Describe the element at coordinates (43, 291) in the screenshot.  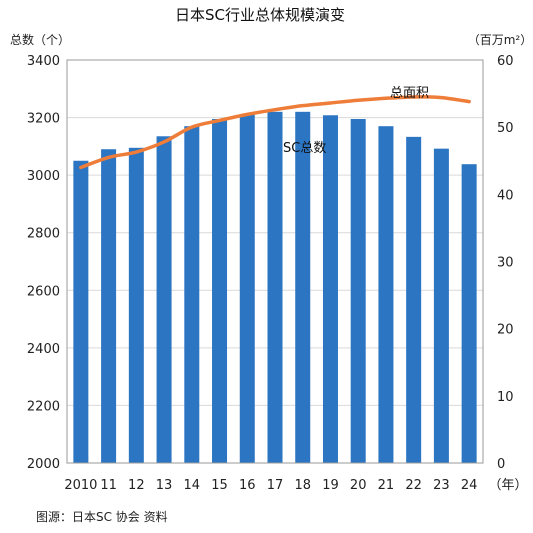
I see `left-tick-label: 2600` at that location.